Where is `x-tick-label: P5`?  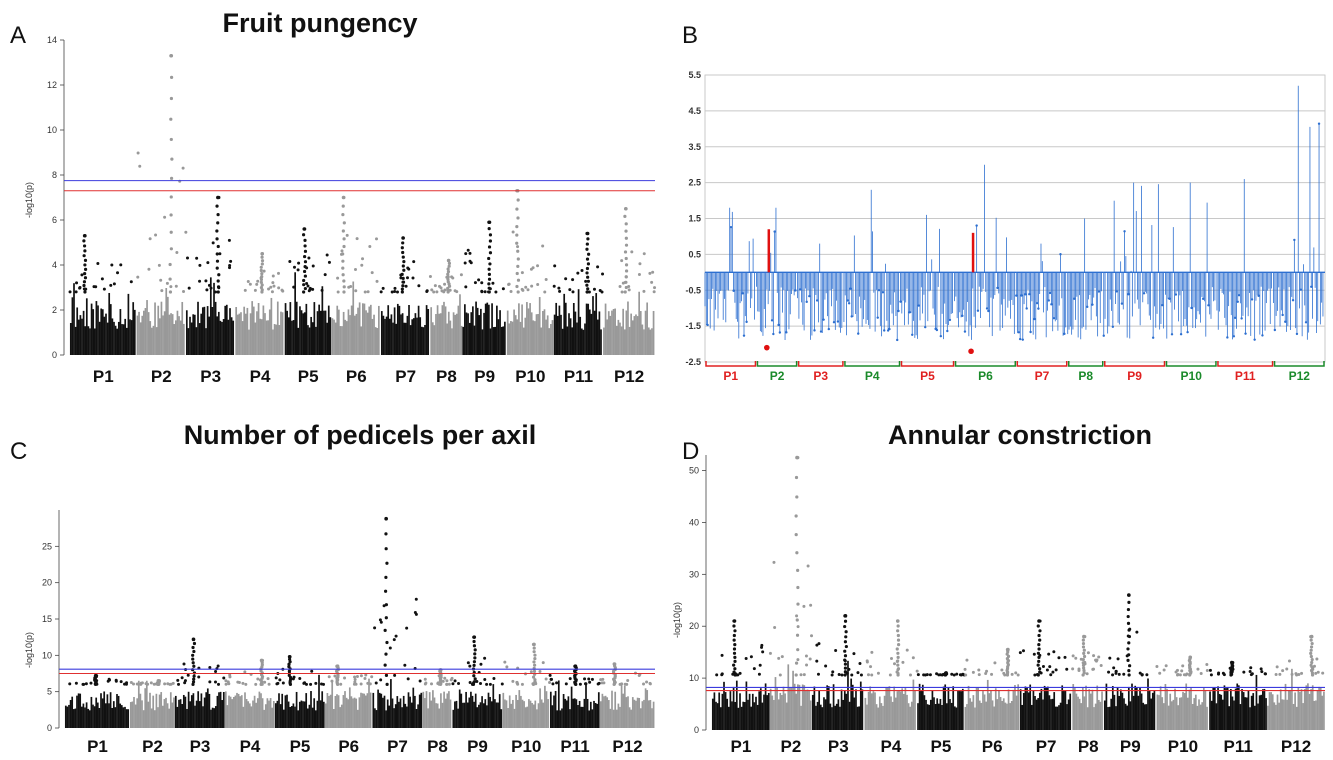
x-tick-label: P5 is located at coordinates (308, 376).